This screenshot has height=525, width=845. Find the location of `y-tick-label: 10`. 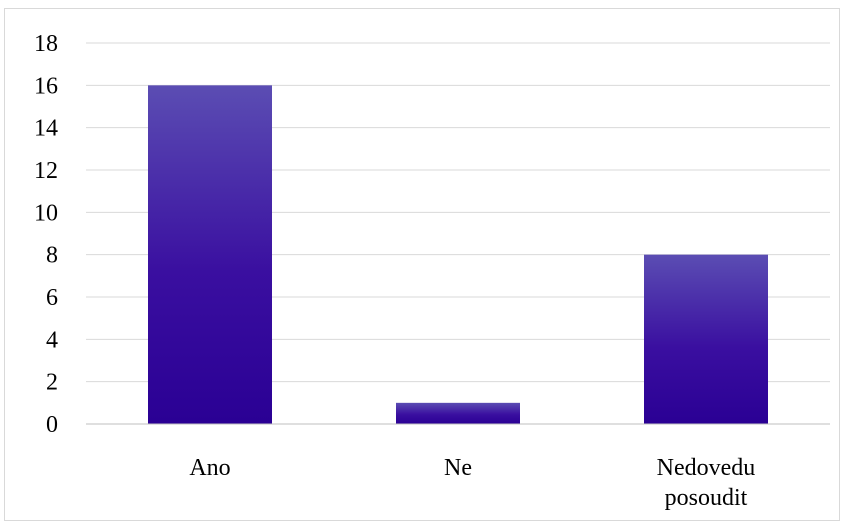

y-tick-label: 10 is located at coordinates (46, 213).